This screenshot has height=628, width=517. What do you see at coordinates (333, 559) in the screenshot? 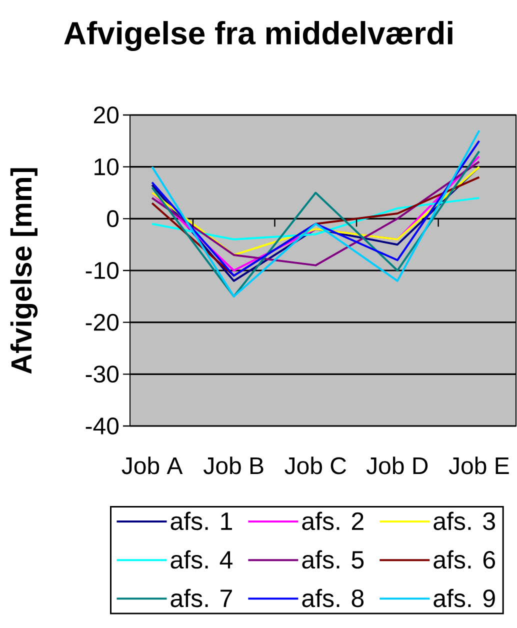
I see `legend-label: afs. 5` at bounding box center [333, 559].